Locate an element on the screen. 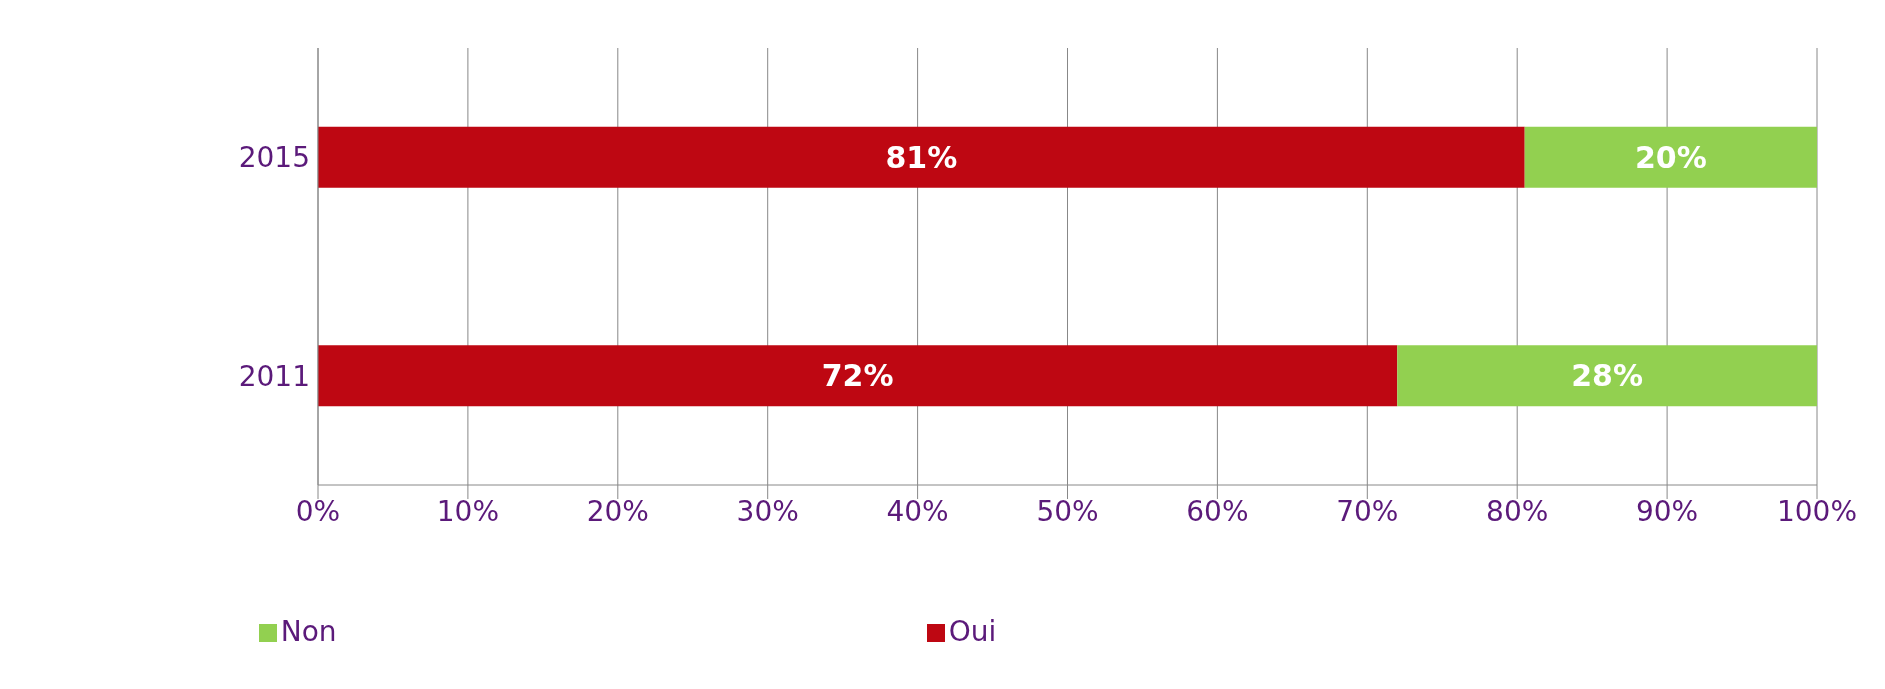 The width and height of the screenshot is (1885, 689). x-tick-label: 70% is located at coordinates (1367, 511).